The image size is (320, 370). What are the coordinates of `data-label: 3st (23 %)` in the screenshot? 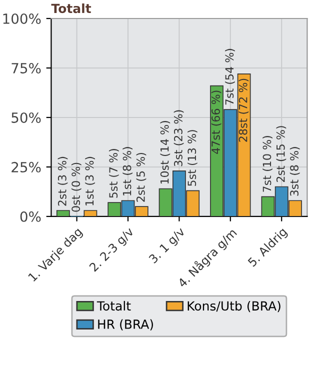 It's located at (179, 138).